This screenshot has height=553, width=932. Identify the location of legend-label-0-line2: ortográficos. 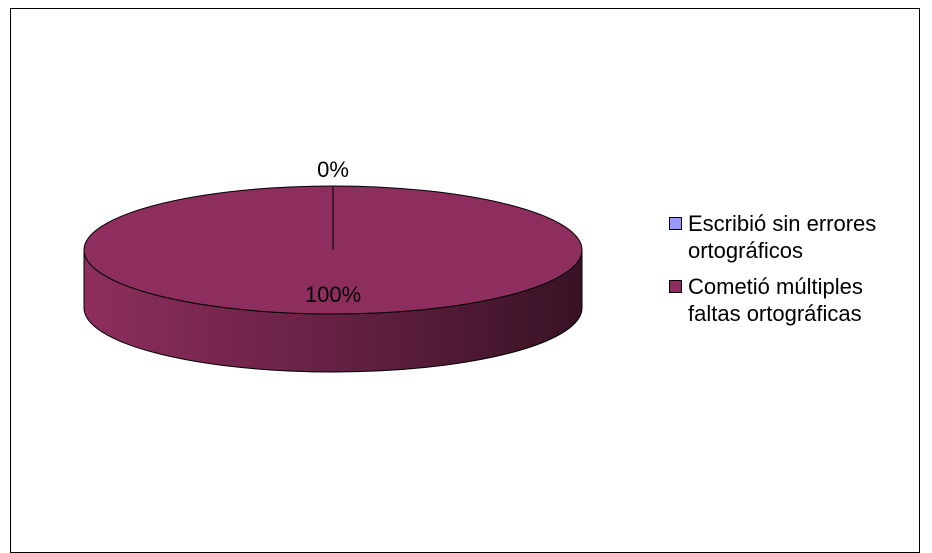
(745, 250).